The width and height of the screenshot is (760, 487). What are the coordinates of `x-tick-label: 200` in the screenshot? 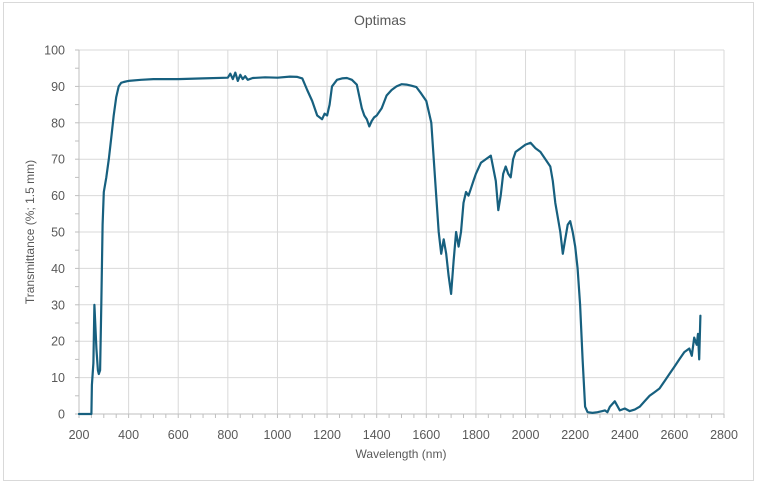 It's located at (79, 435).